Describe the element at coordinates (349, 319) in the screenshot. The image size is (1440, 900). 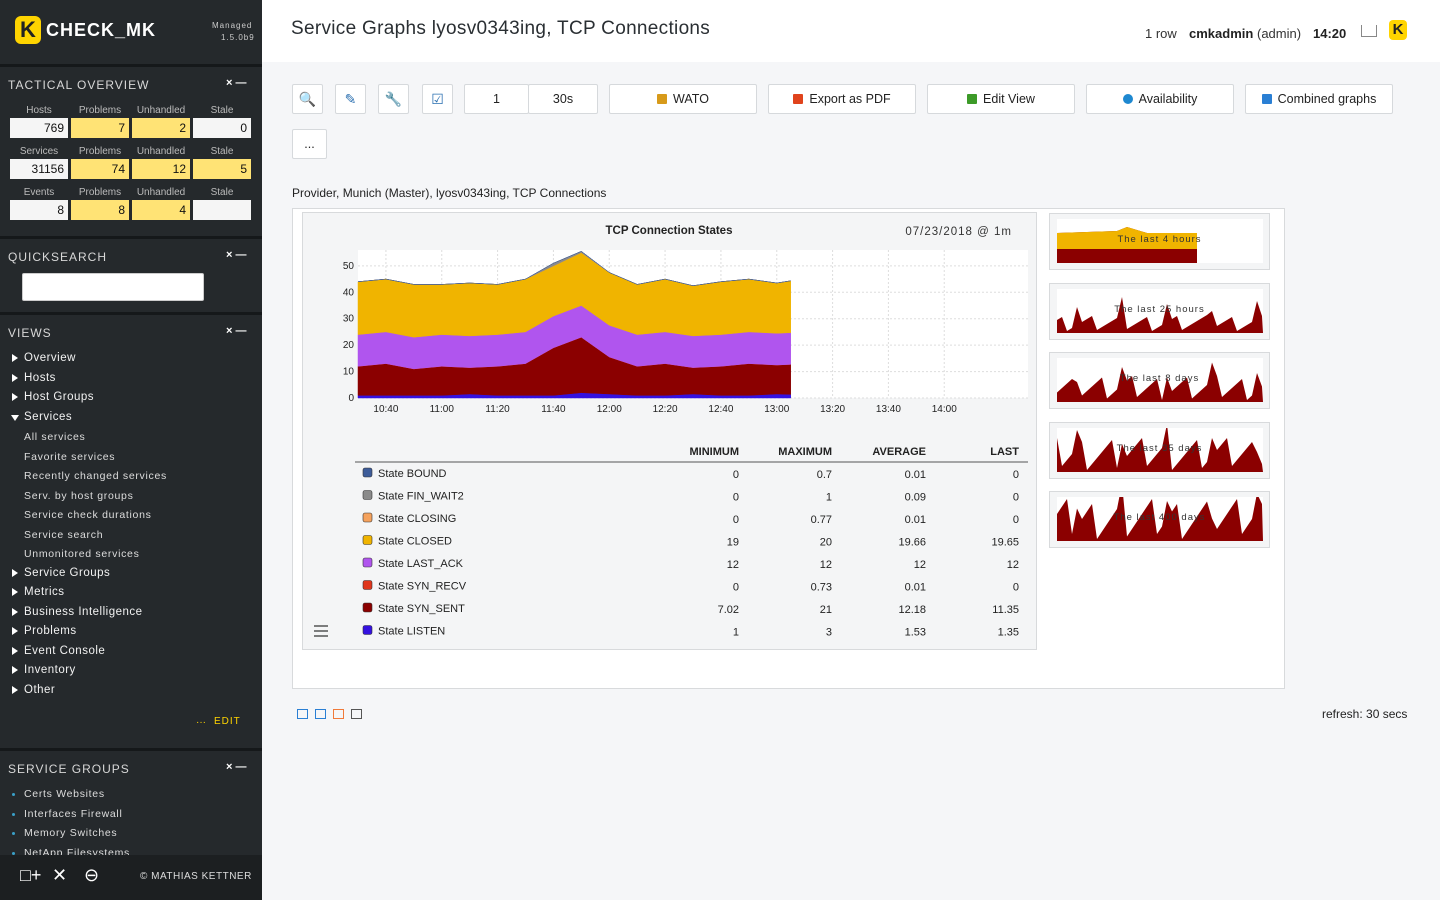
I see `y-tick-label: 30` at that location.